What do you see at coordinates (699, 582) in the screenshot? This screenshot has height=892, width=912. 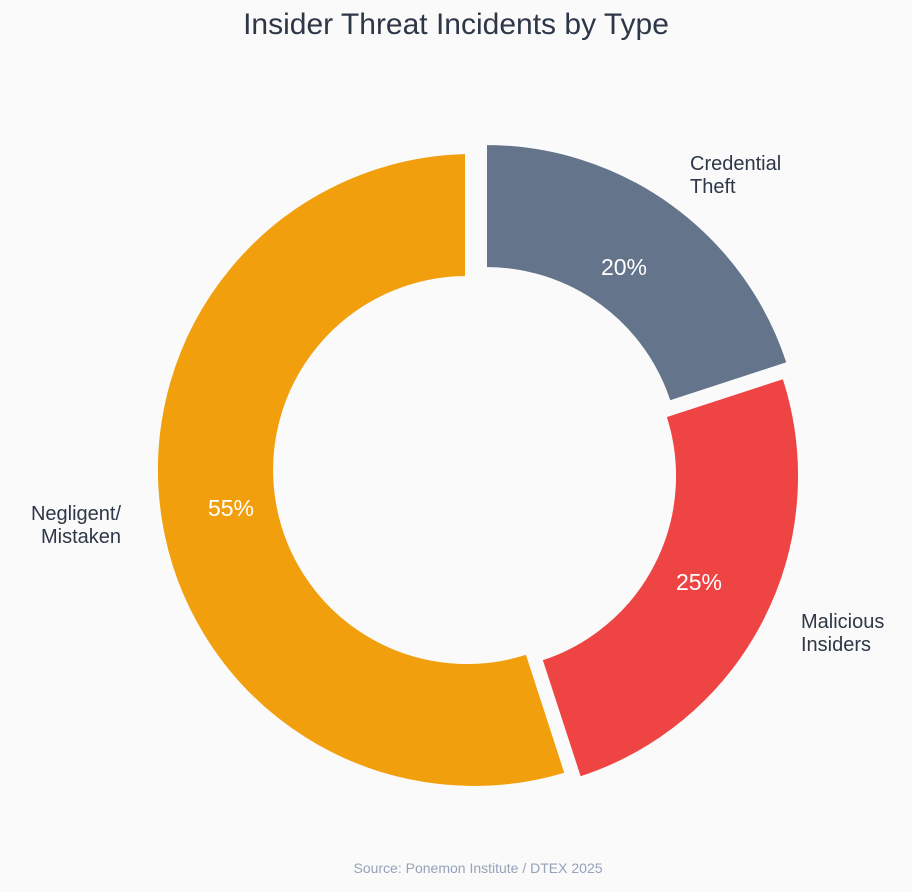 I see `percent-malicious: 25%` at bounding box center [699, 582].